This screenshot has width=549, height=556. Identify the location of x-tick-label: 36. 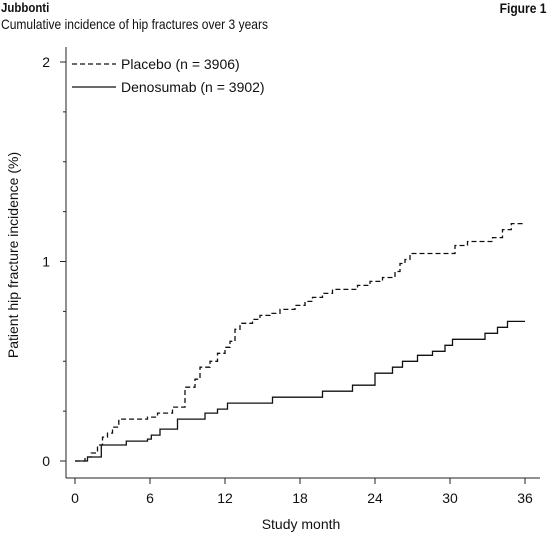
(525, 498).